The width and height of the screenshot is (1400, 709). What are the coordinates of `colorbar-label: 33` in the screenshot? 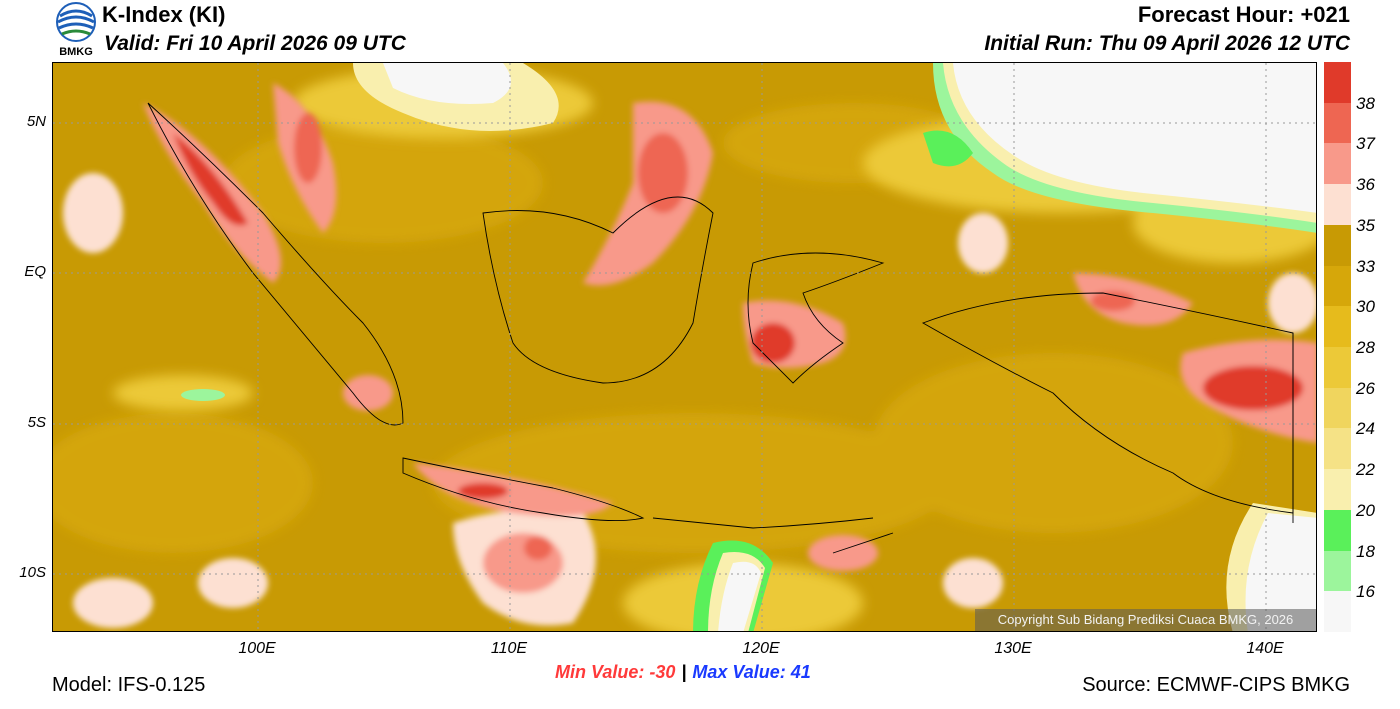 It's located at (1365, 266).